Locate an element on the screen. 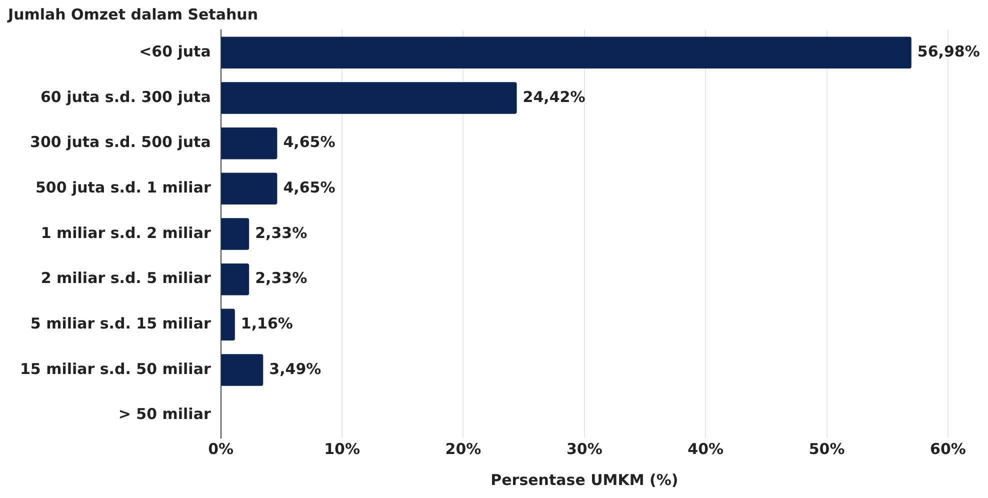 This screenshot has height=498, width=988. data-label: 1,16% is located at coordinates (266, 323).